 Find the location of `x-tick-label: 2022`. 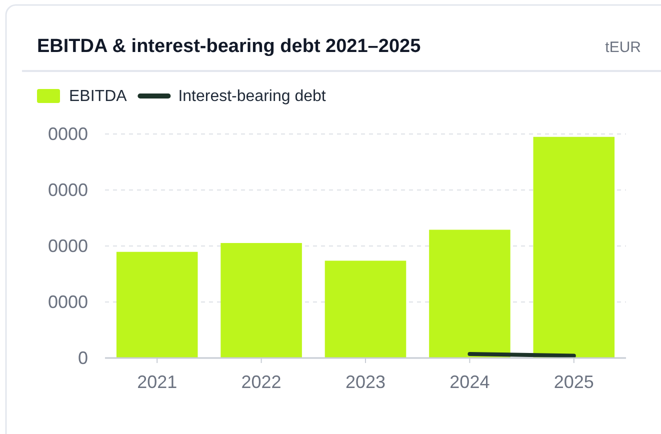

x-tick-label: 2022 is located at coordinates (261, 382).